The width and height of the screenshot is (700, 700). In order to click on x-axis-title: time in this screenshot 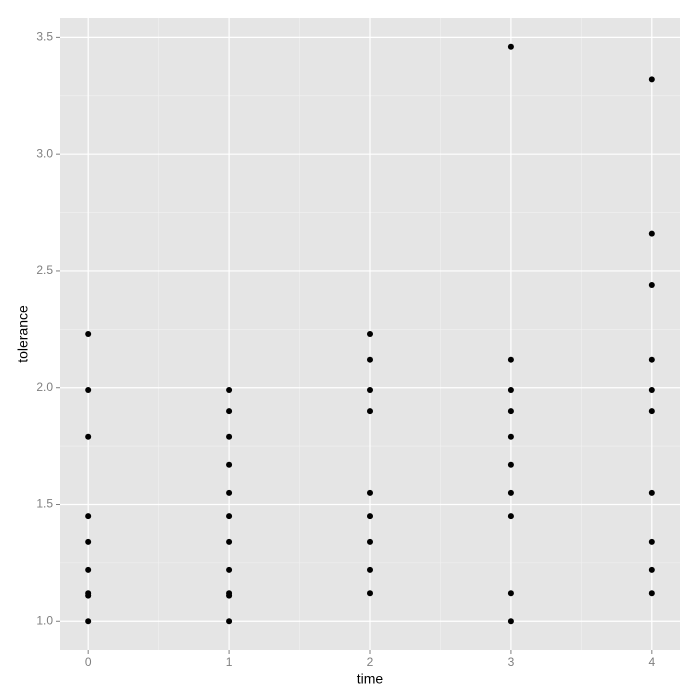, I will do `click(370, 679)`.